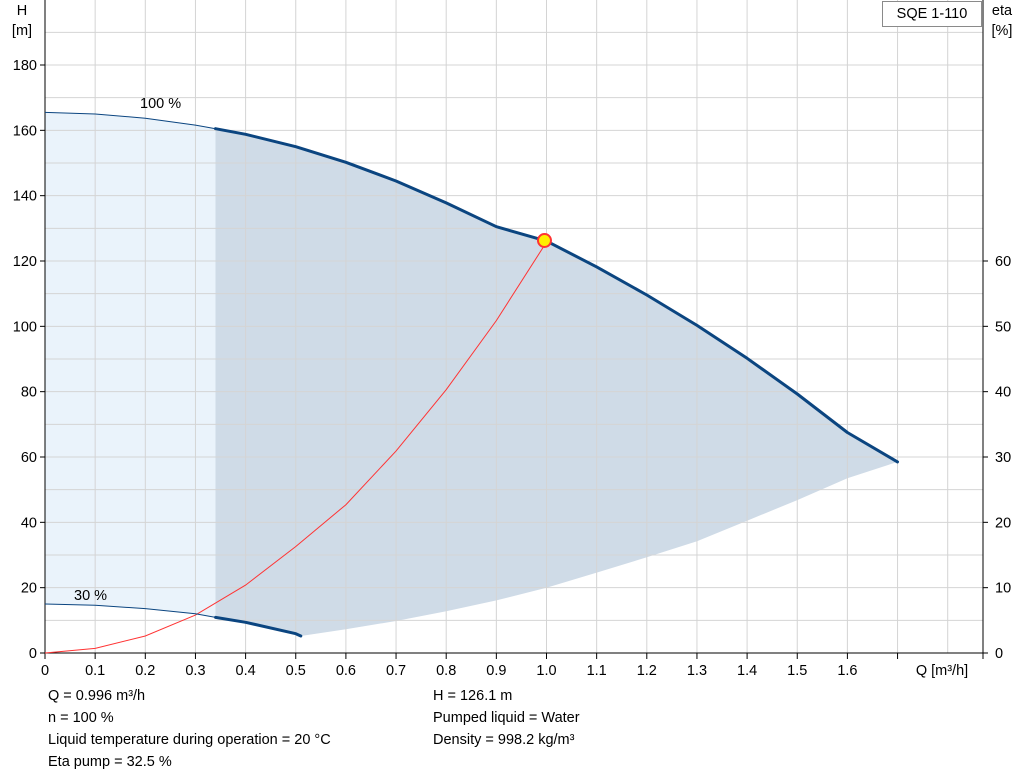 The height and width of the screenshot is (781, 1024). I want to click on y-left-tick-label: 140, so click(25, 197).